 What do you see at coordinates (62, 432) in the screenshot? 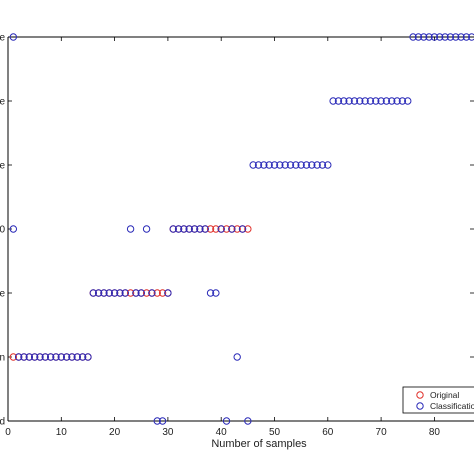
I see `x-tick-label: 10` at bounding box center [62, 432].